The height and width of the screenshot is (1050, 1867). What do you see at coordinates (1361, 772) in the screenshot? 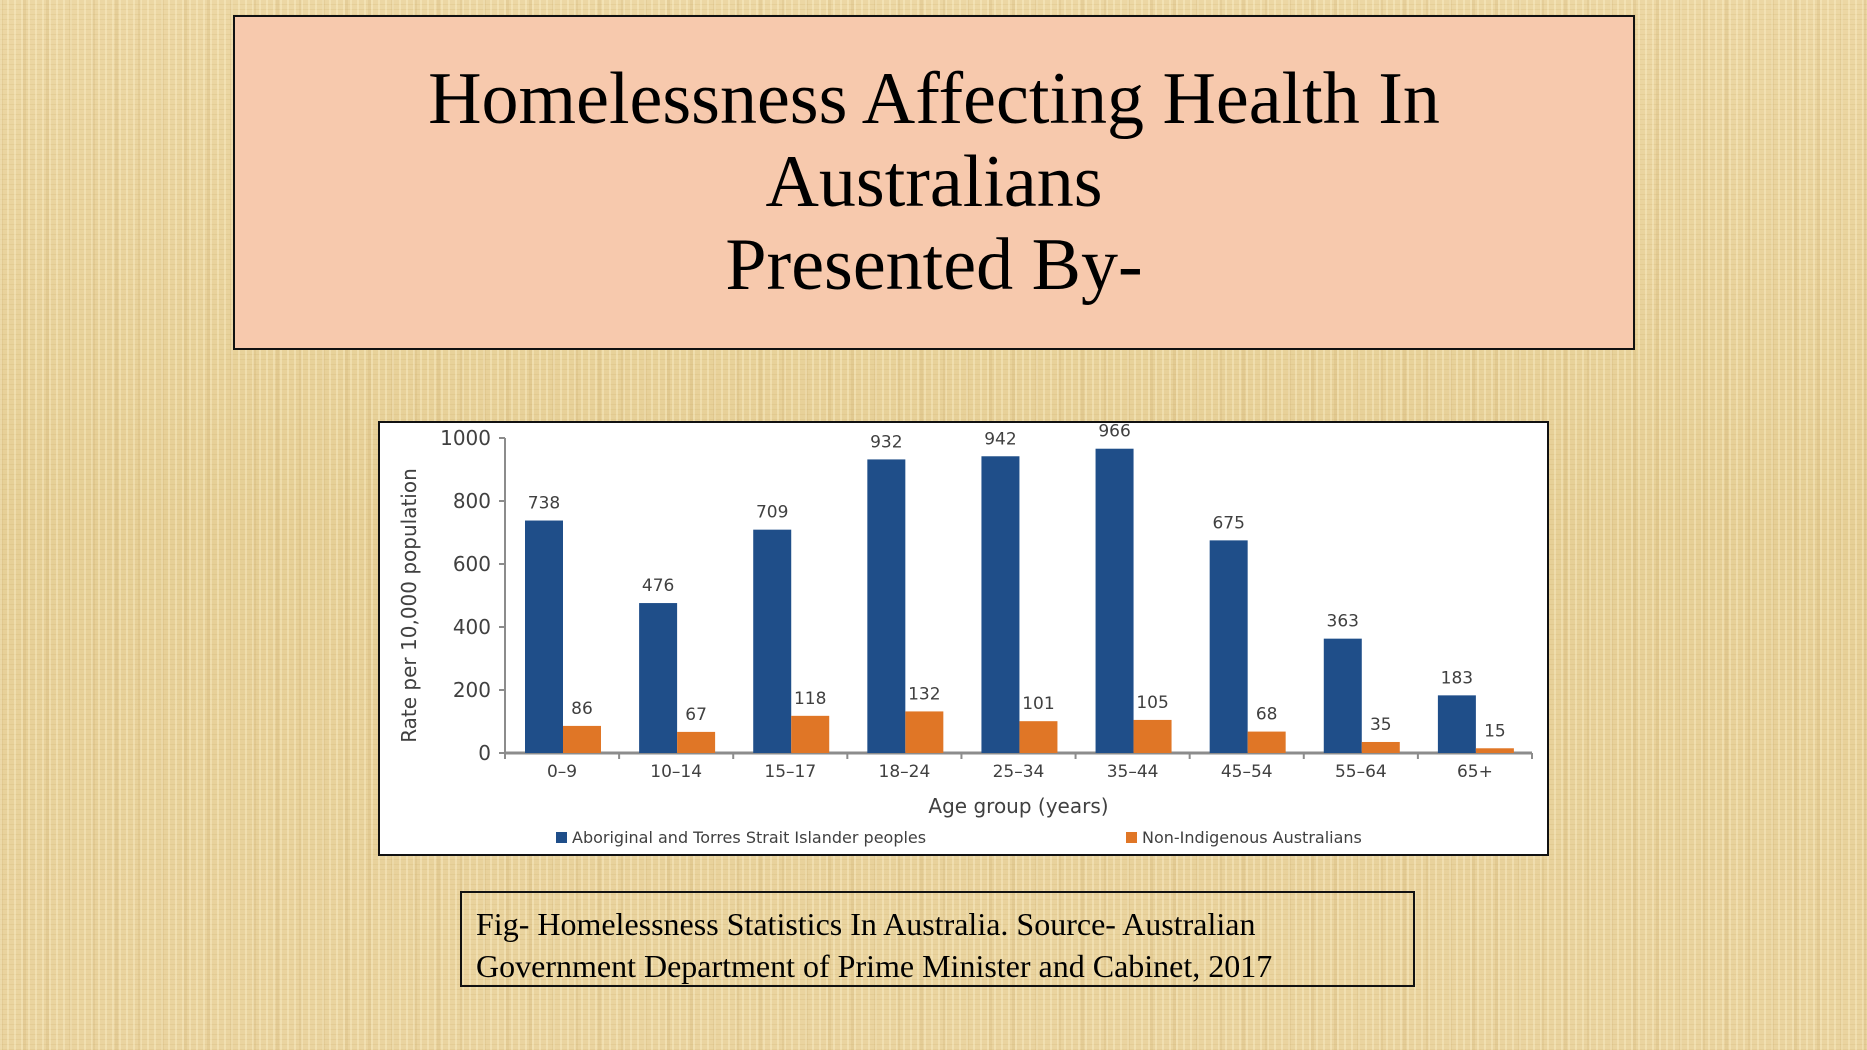
I see `x-tick-label: 55–64` at bounding box center [1361, 772].